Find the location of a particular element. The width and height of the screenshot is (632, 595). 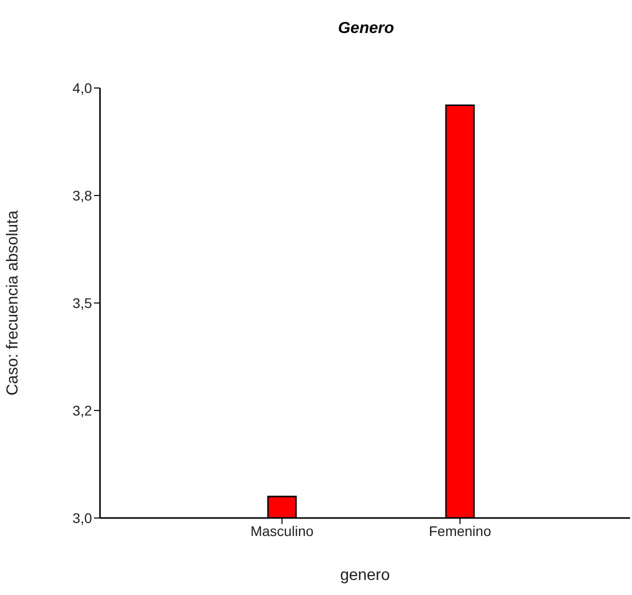

y-axis-title: Caso: frecuencia absoluta is located at coordinates (13, 303).